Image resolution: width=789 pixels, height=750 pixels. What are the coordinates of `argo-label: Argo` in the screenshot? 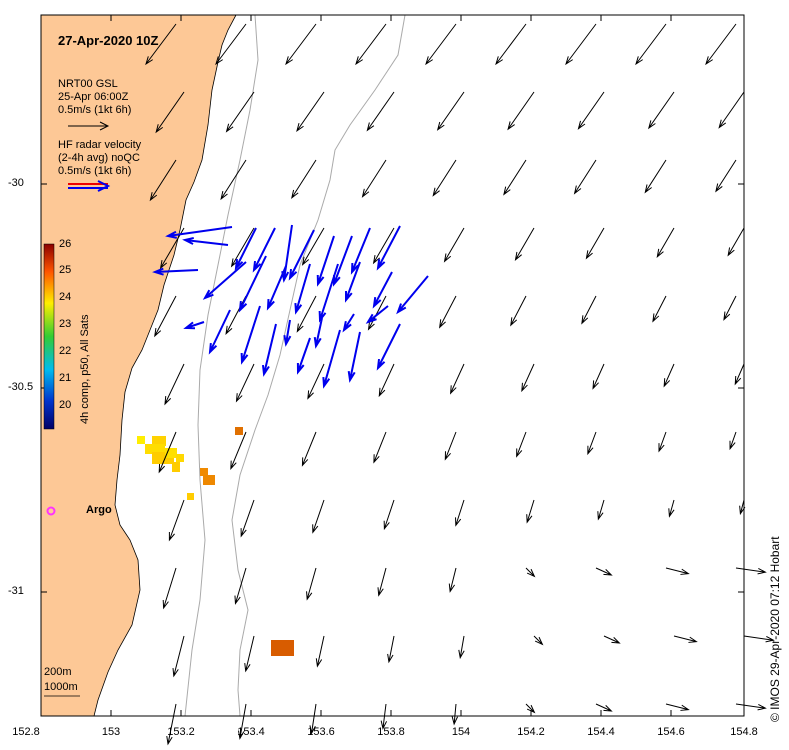 It's located at (99, 510).